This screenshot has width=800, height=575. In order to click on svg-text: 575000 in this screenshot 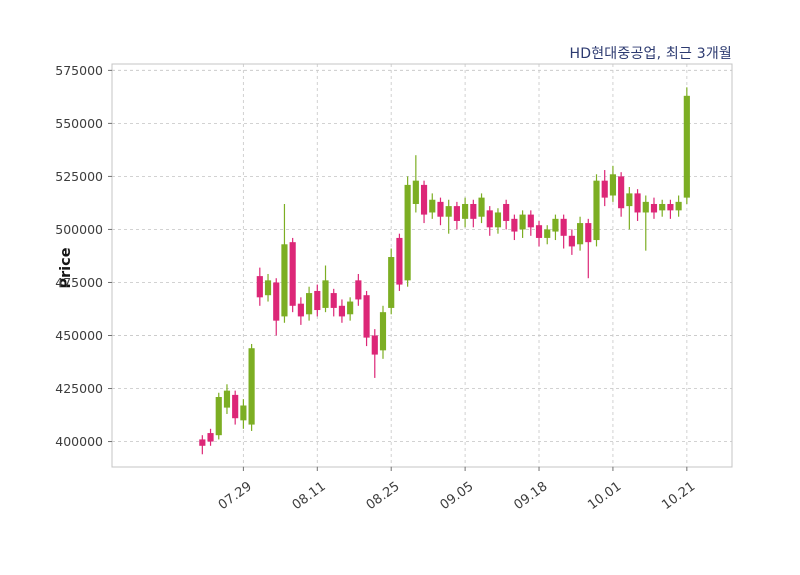, I will do `click(79, 70)`.